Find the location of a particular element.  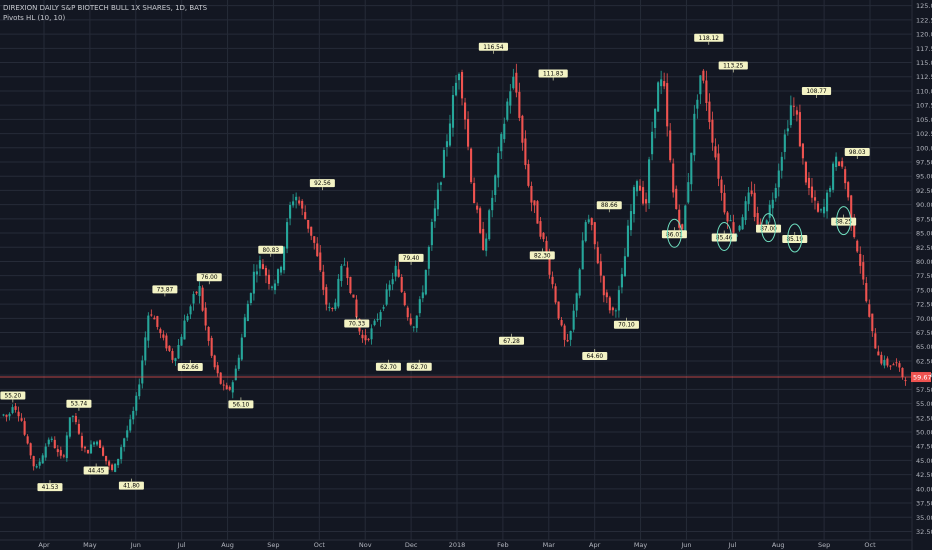

y-axis-tick-label: 72.50 is located at coordinates (924, 305).